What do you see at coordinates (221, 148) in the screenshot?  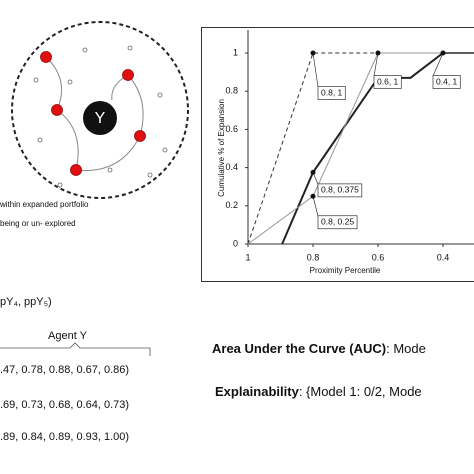 I see `y-axis-label: Cumulative % of Expansion` at bounding box center [221, 148].